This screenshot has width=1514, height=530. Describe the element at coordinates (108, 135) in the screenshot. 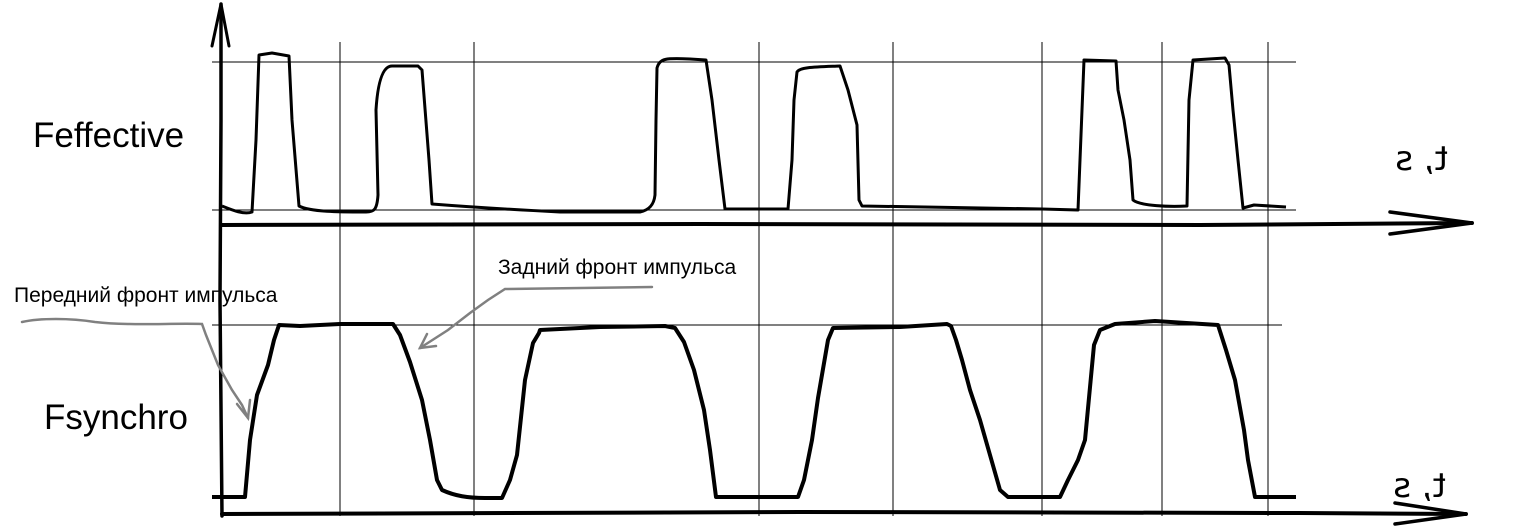

I see `feffective-label: Feffective` at that location.